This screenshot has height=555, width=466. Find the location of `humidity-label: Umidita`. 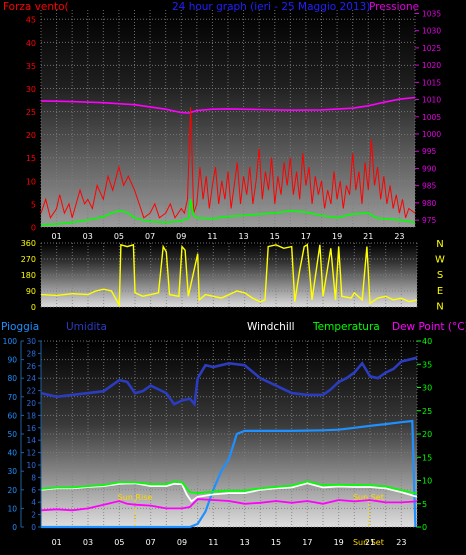

humidity-label: Umidita is located at coordinates (86, 327).